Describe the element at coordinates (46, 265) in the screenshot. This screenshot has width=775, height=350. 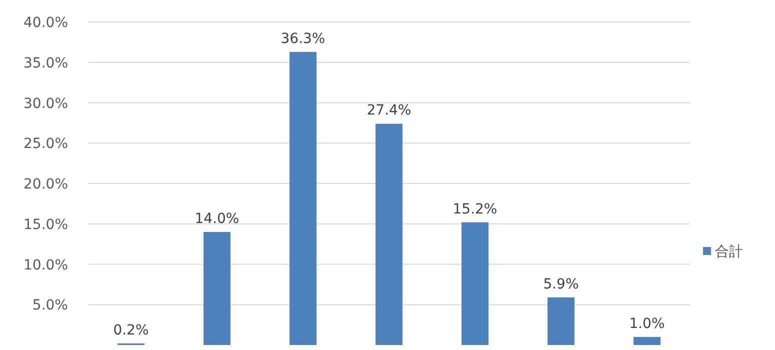
I see `y-tick-label: 10.0%` at that location.